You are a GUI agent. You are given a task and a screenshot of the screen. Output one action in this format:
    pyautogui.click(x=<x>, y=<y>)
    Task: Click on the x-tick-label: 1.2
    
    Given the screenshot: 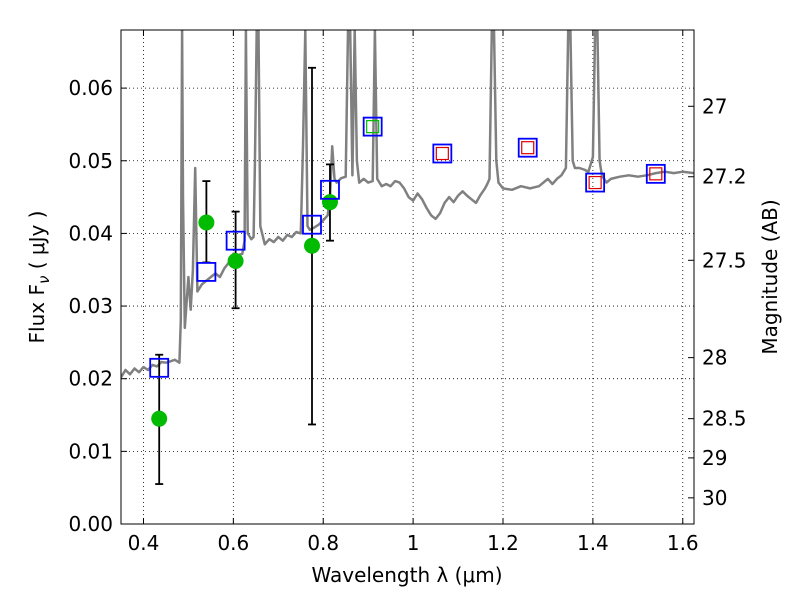 What is the action you would take?
    pyautogui.click(x=503, y=543)
    